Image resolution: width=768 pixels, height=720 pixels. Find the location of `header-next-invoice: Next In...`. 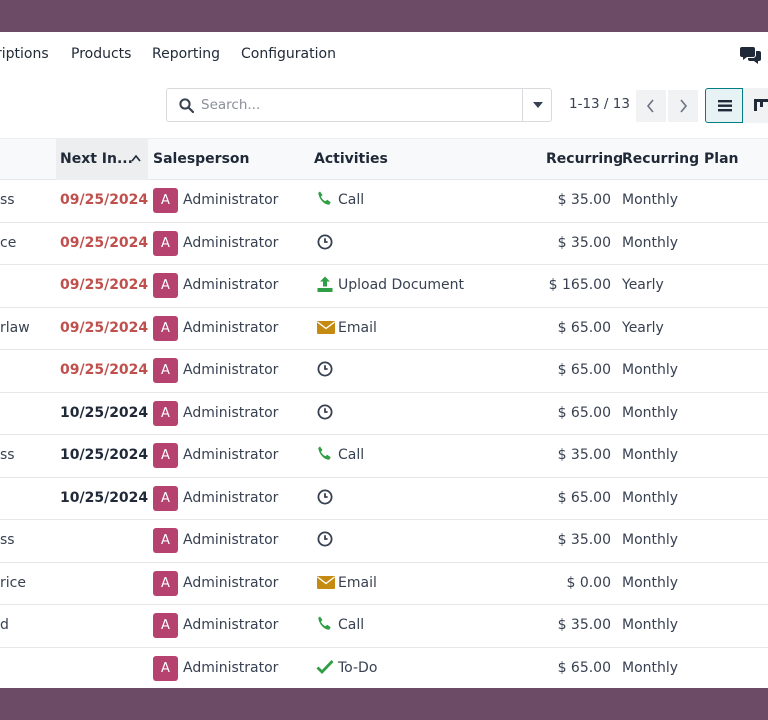

header-next-invoice: Next In... is located at coordinates (96, 159).